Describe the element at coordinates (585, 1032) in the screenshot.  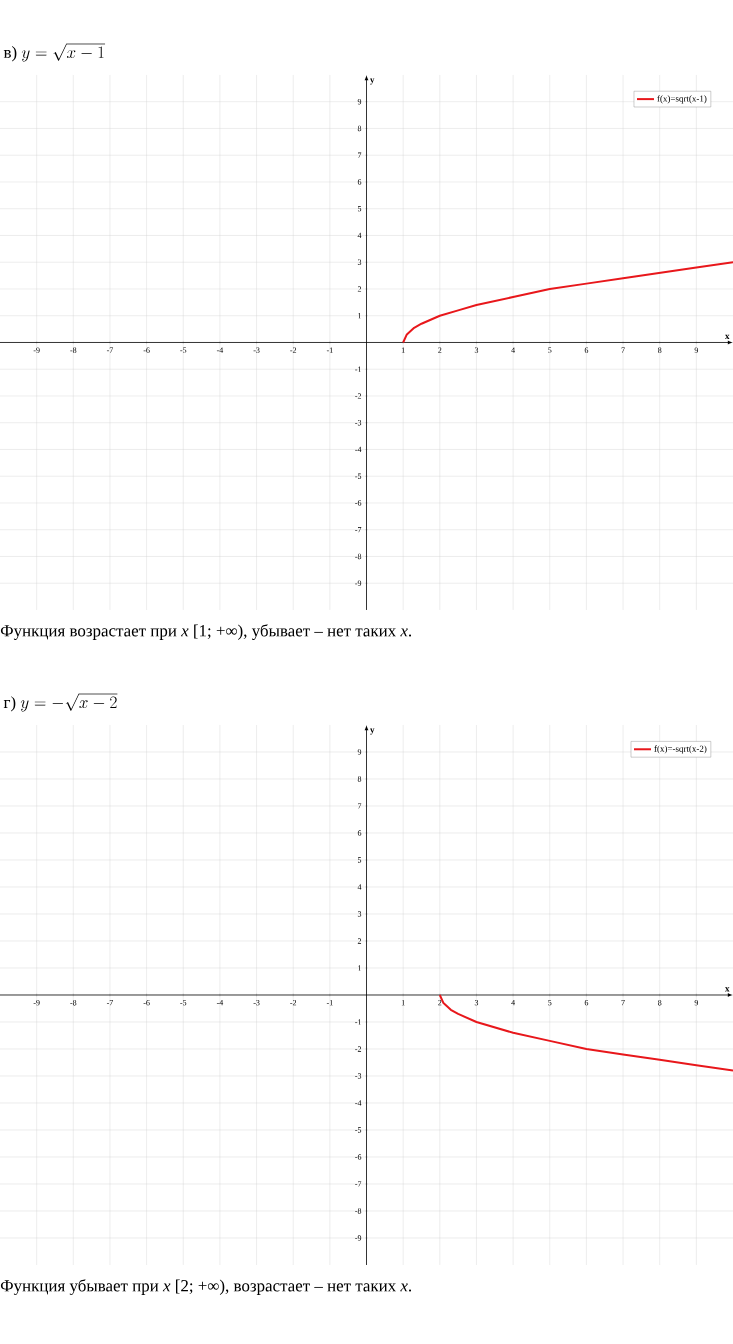
I see `line-series` at that location.